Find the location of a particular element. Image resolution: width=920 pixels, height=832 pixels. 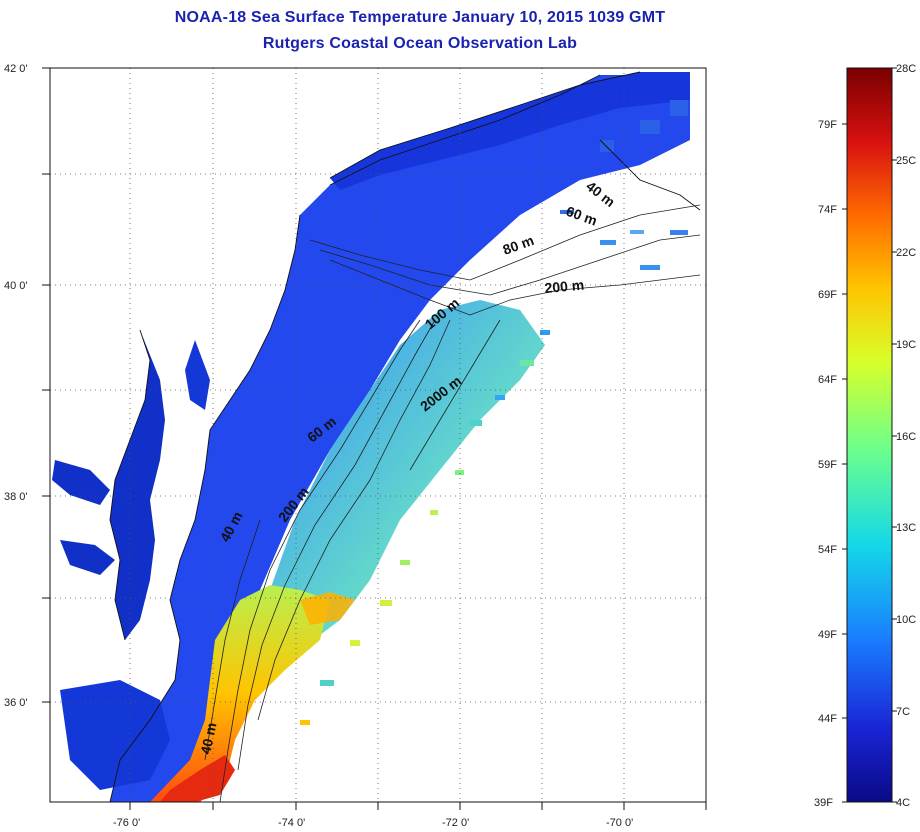

cb-label-22c: 22C is located at coordinates (906, 253).